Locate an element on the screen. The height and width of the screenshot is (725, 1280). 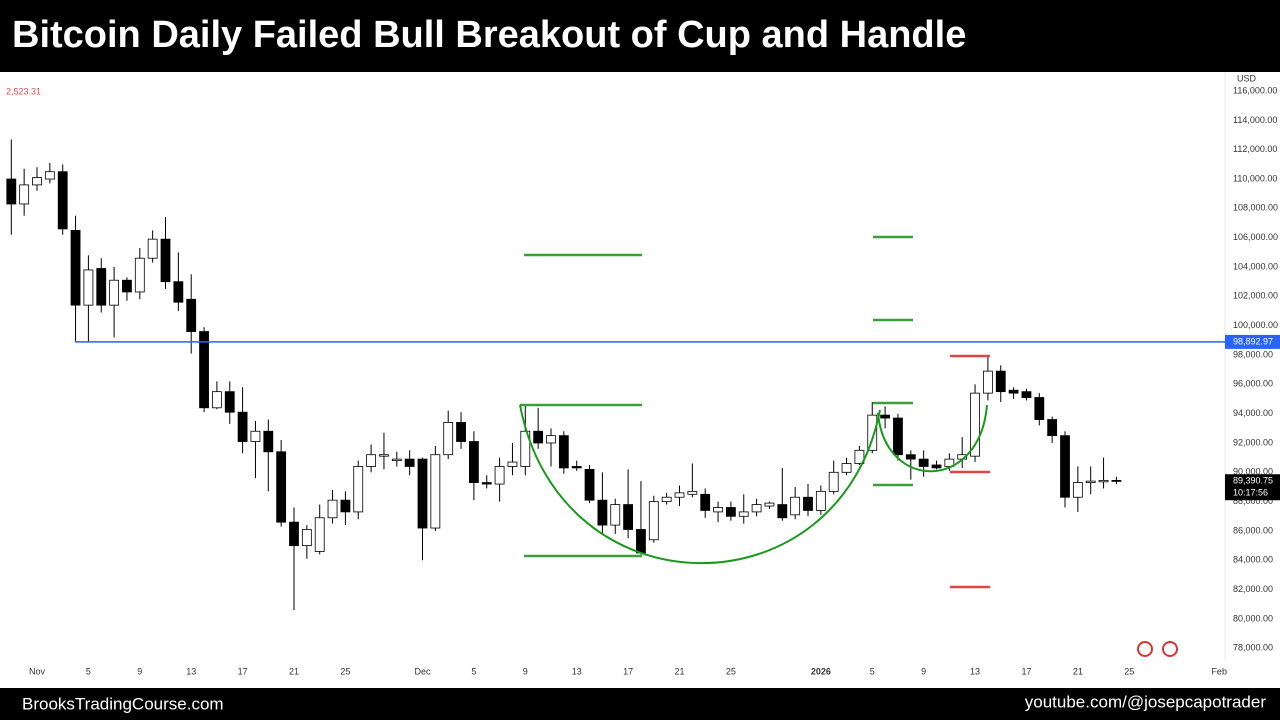
y-tick-label: 102,000.00 is located at coordinates (1255, 296).